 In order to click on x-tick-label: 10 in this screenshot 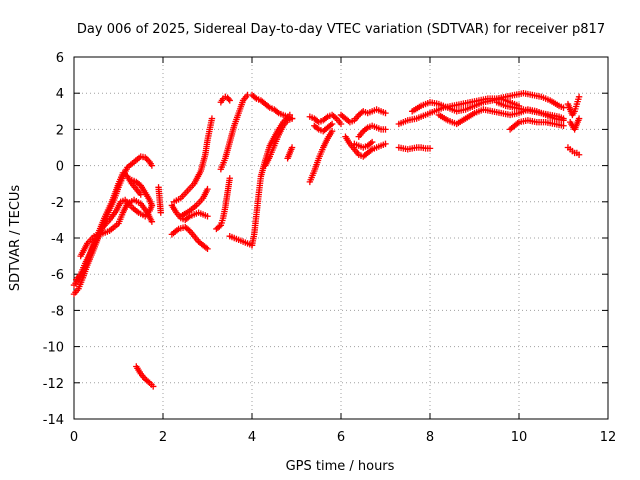, I will do `click(519, 437)`.